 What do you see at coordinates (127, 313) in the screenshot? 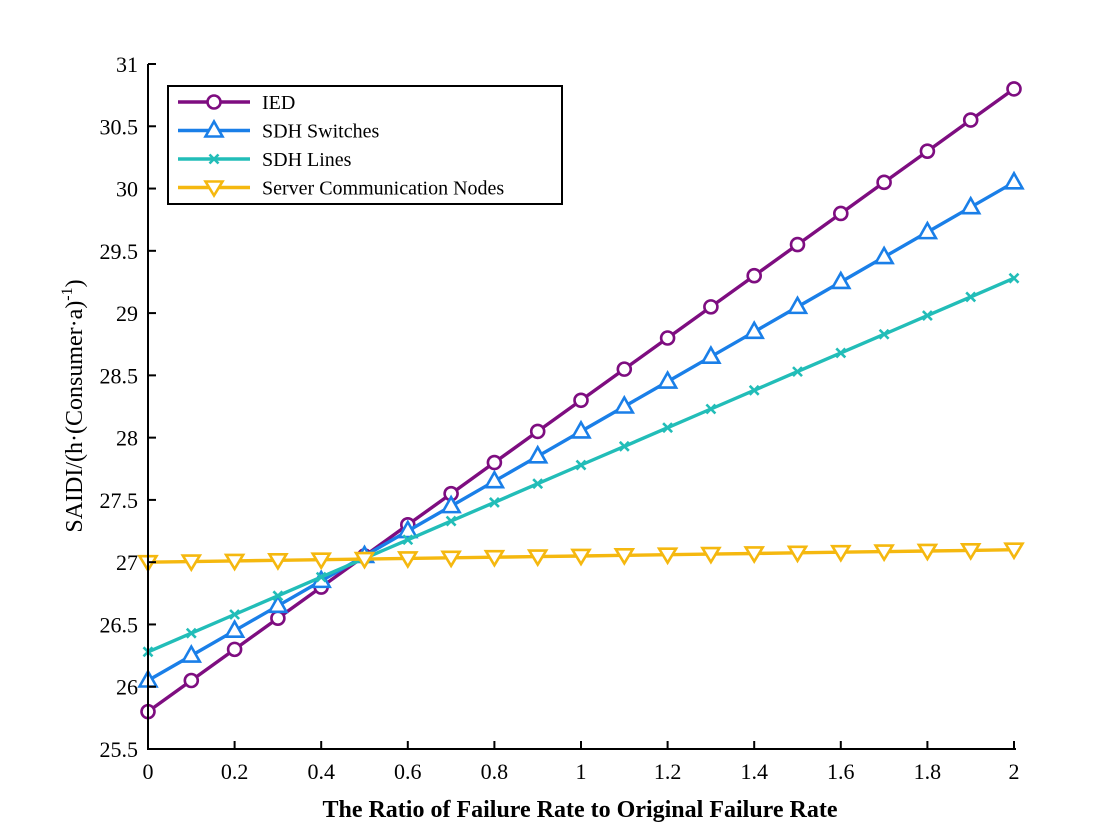
I see `y-tick-label: 29` at bounding box center [127, 313].